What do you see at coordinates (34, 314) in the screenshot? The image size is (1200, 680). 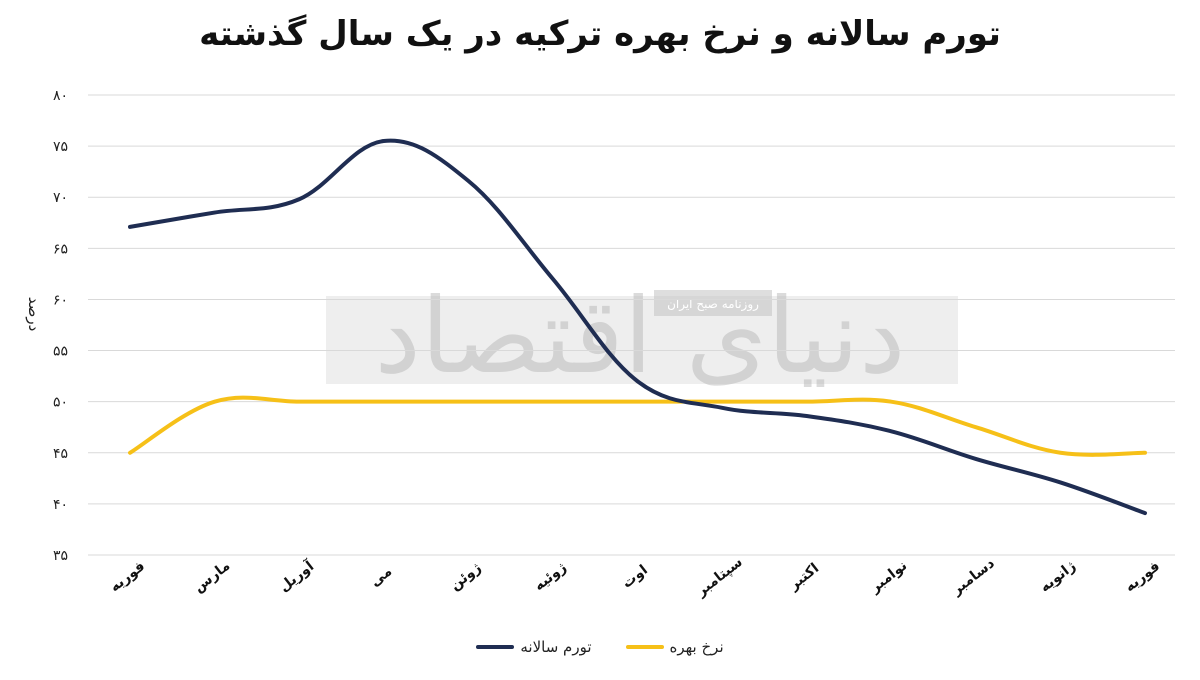 I see `y-axis-label: درصد` at bounding box center [34, 314].